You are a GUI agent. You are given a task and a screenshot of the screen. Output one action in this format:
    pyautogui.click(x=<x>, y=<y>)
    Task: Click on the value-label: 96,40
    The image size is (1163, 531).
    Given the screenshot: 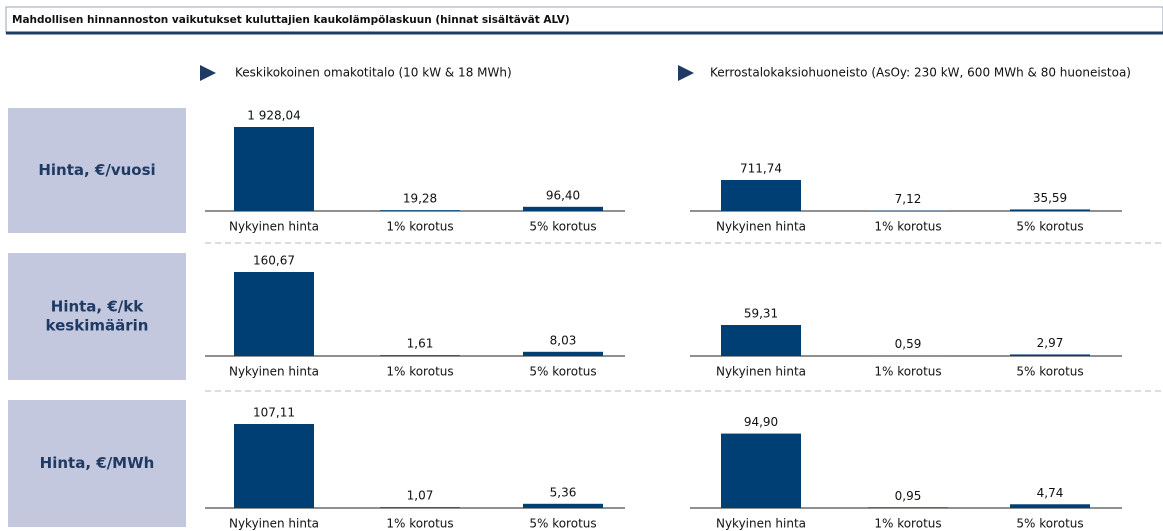 What is the action you would take?
    pyautogui.click(x=563, y=195)
    